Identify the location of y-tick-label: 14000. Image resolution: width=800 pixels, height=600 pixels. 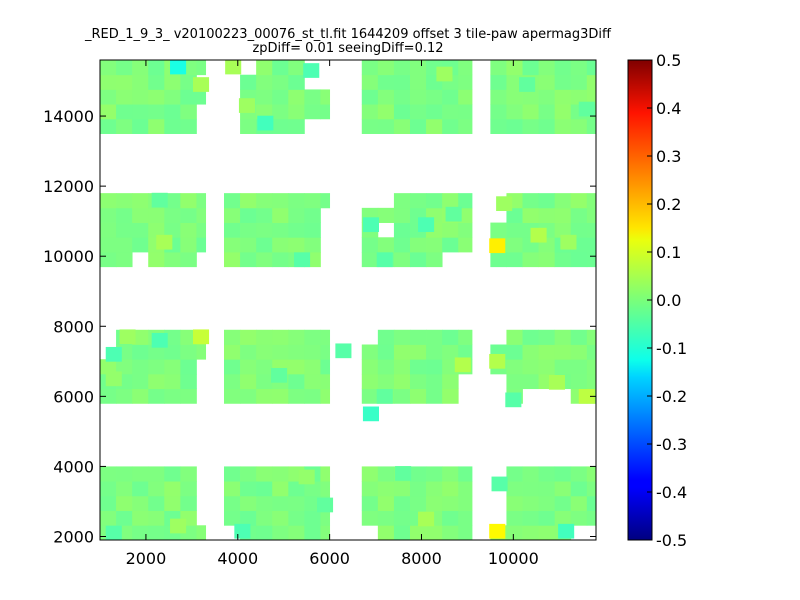
(68, 116).